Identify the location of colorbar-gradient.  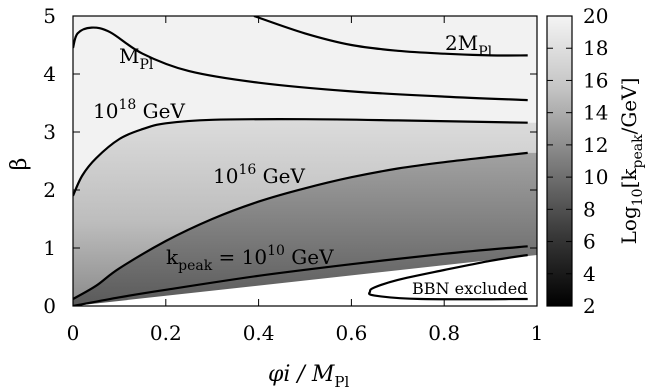
(559, 161).